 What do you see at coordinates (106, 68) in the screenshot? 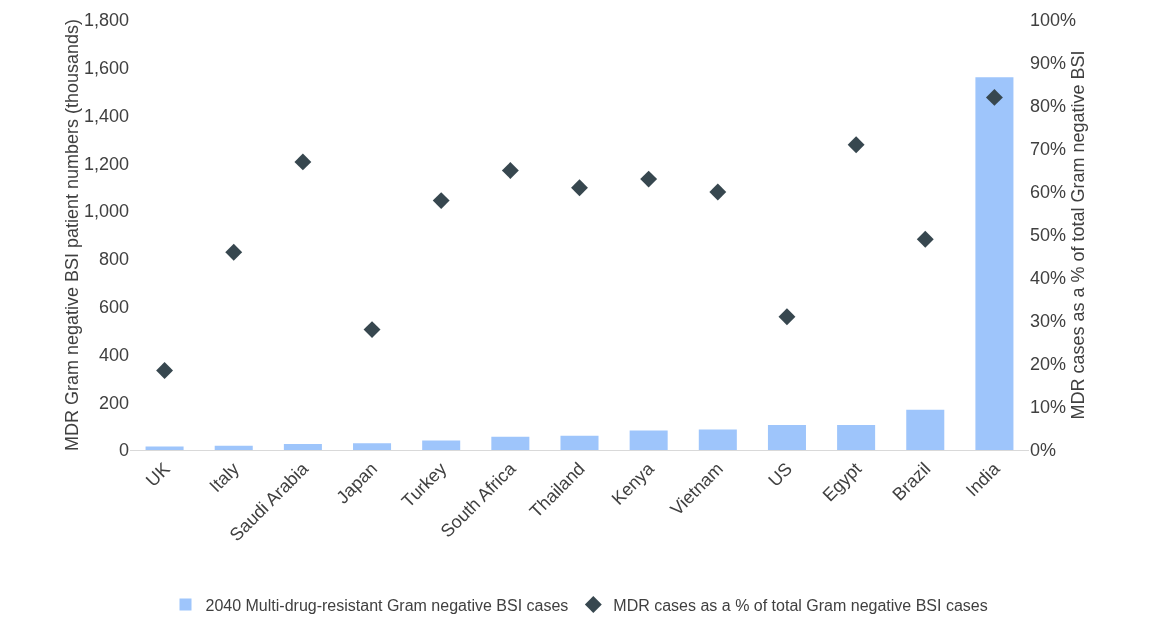
I see `y-tick-label: 1,600` at bounding box center [106, 68].